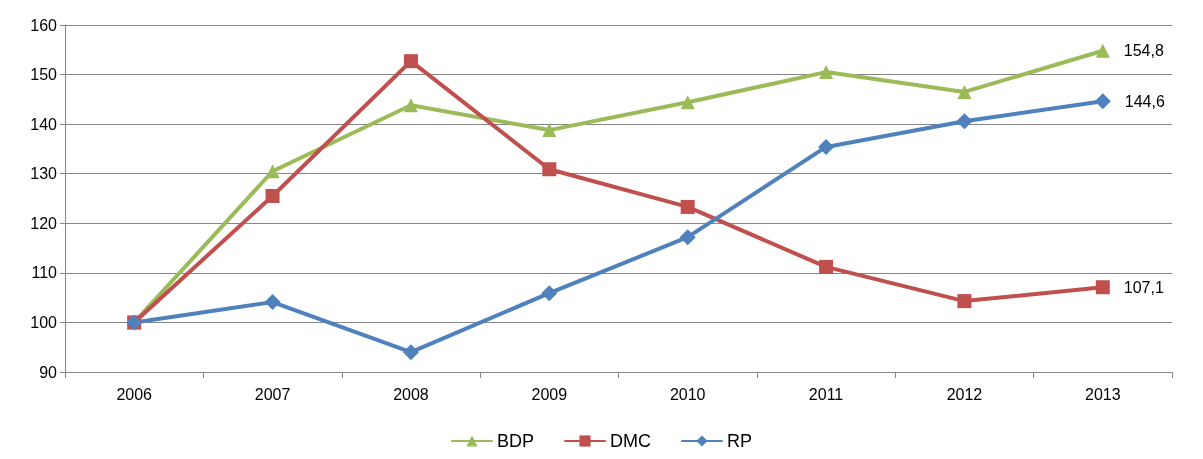  Describe the element at coordinates (1103, 394) in the screenshot. I see `x-tick-label: 2013` at that location.